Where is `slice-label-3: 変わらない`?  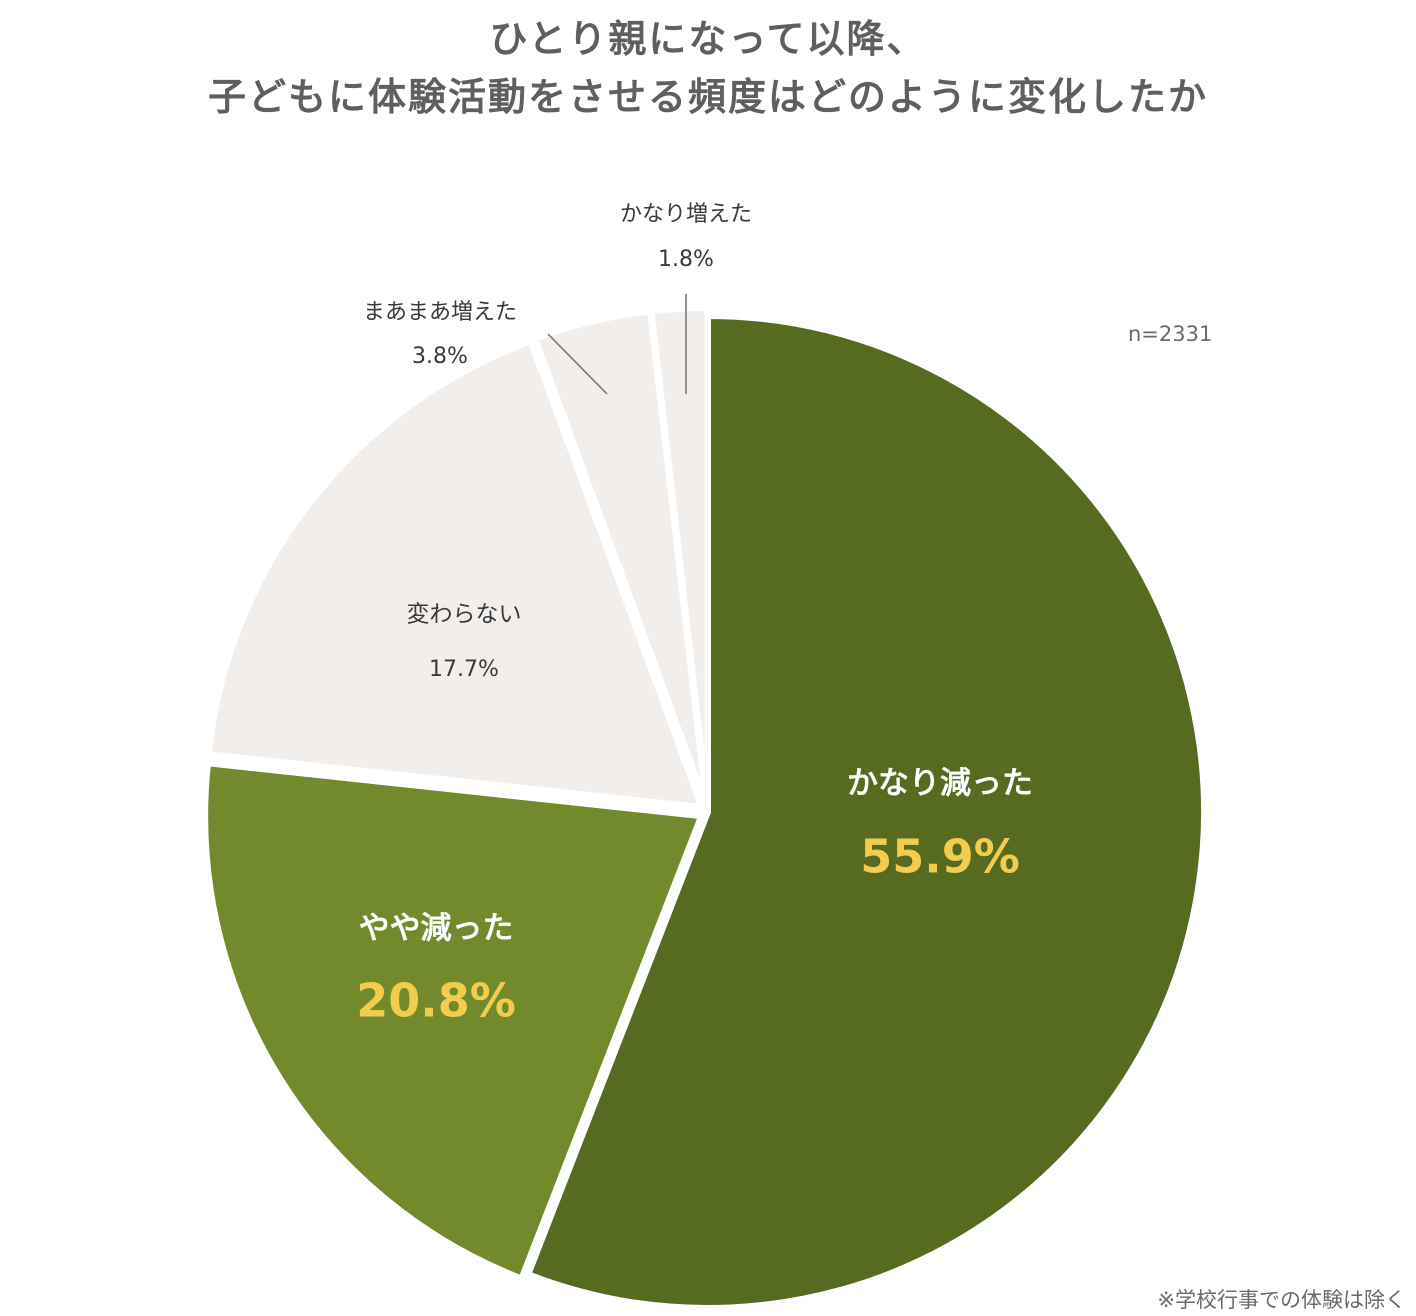
slice-label-3: 変わらない is located at coordinates (464, 615).